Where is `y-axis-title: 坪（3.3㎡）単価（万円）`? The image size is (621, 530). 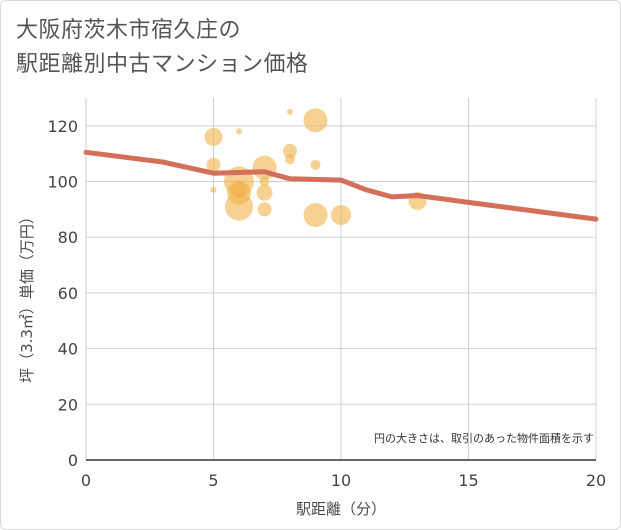
y-axis-title: 坪（3.3㎡）単価（万円） is located at coordinates (27, 296).